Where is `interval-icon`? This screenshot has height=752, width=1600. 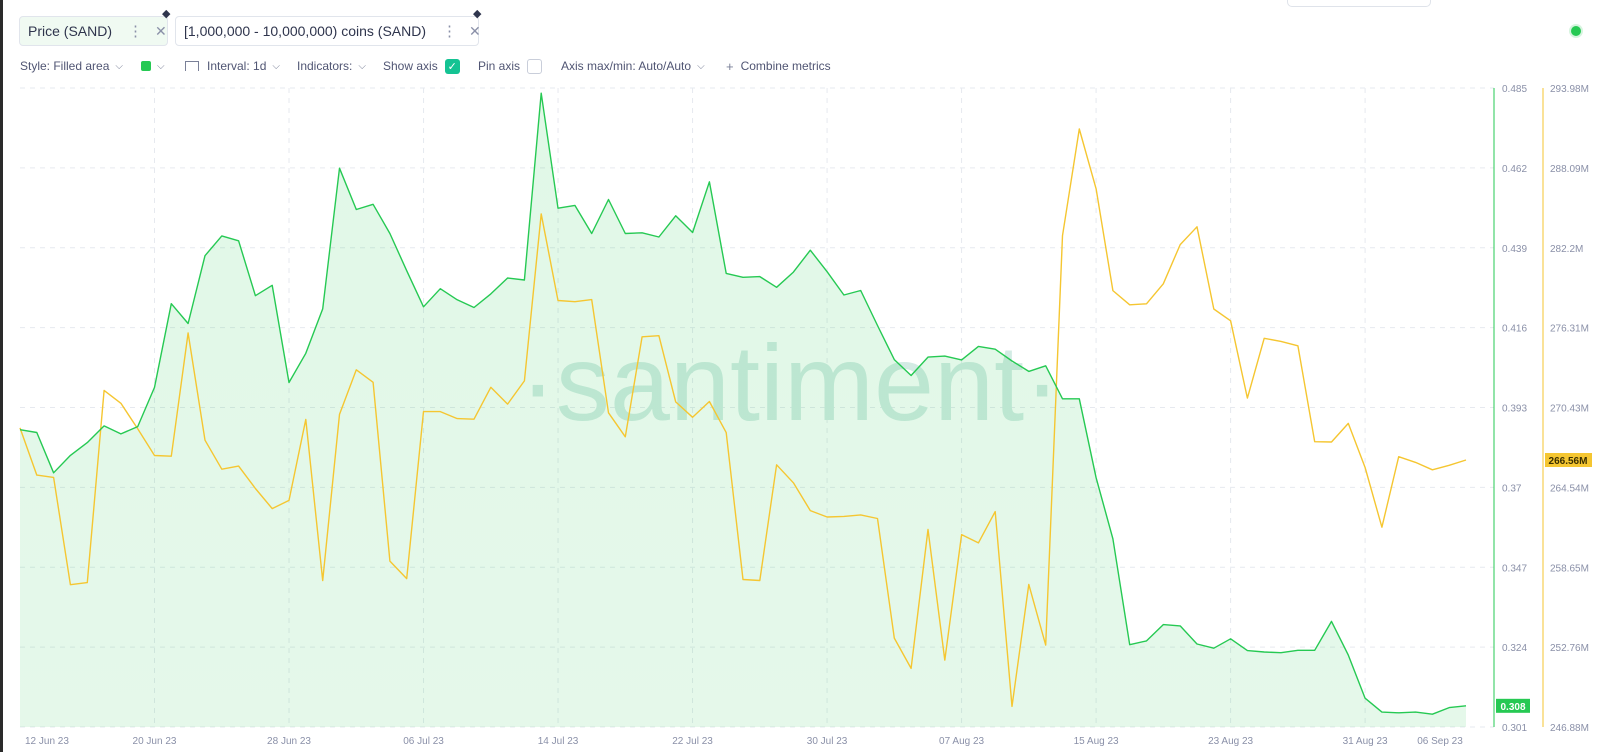
interval-icon is located at coordinates (192, 66).